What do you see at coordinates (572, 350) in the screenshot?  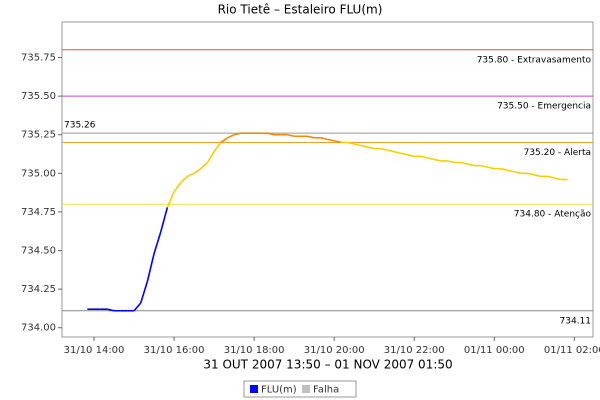 I see `x-tick-label: 01/11 02:00` at bounding box center [572, 350].